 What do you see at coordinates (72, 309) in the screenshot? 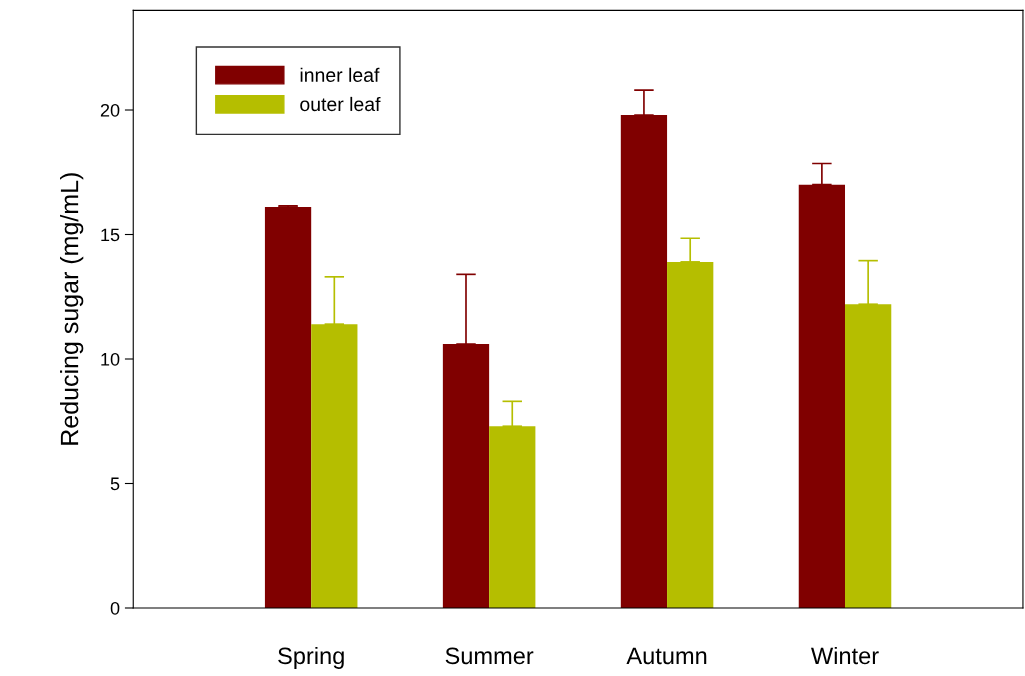
I see `y-axis-title: Reducing sugar (mg/mL)` at bounding box center [72, 309].